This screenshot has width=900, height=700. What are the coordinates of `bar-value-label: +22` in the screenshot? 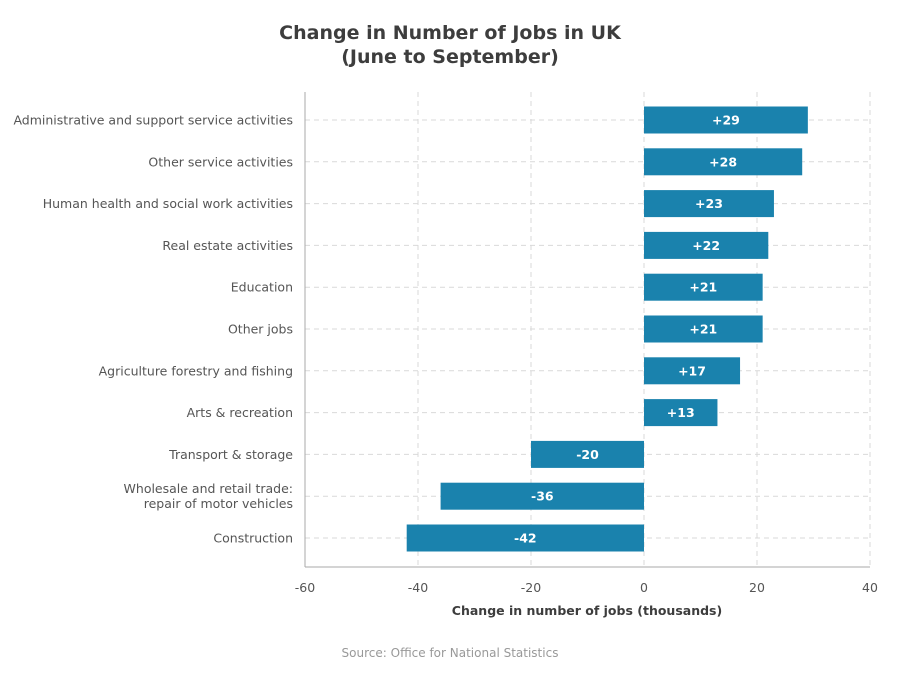 It's located at (706, 245).